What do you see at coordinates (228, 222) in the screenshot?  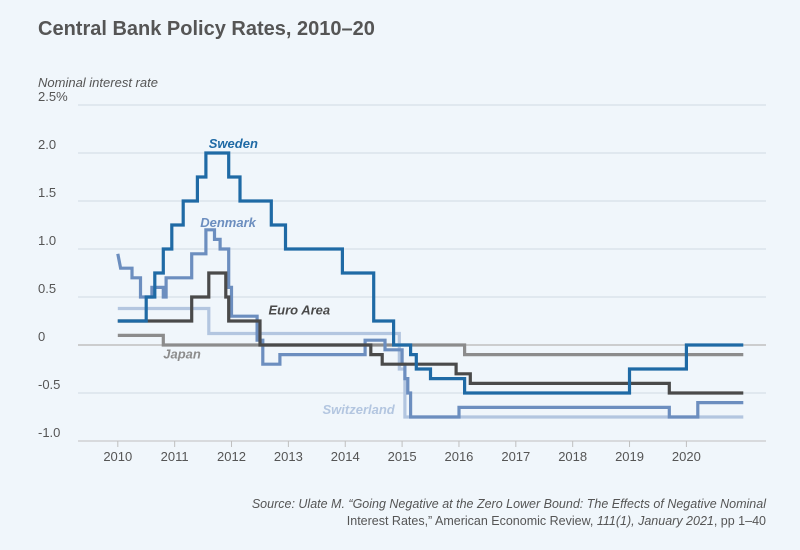 I see `series-label-denmark: Denmark` at bounding box center [228, 222].